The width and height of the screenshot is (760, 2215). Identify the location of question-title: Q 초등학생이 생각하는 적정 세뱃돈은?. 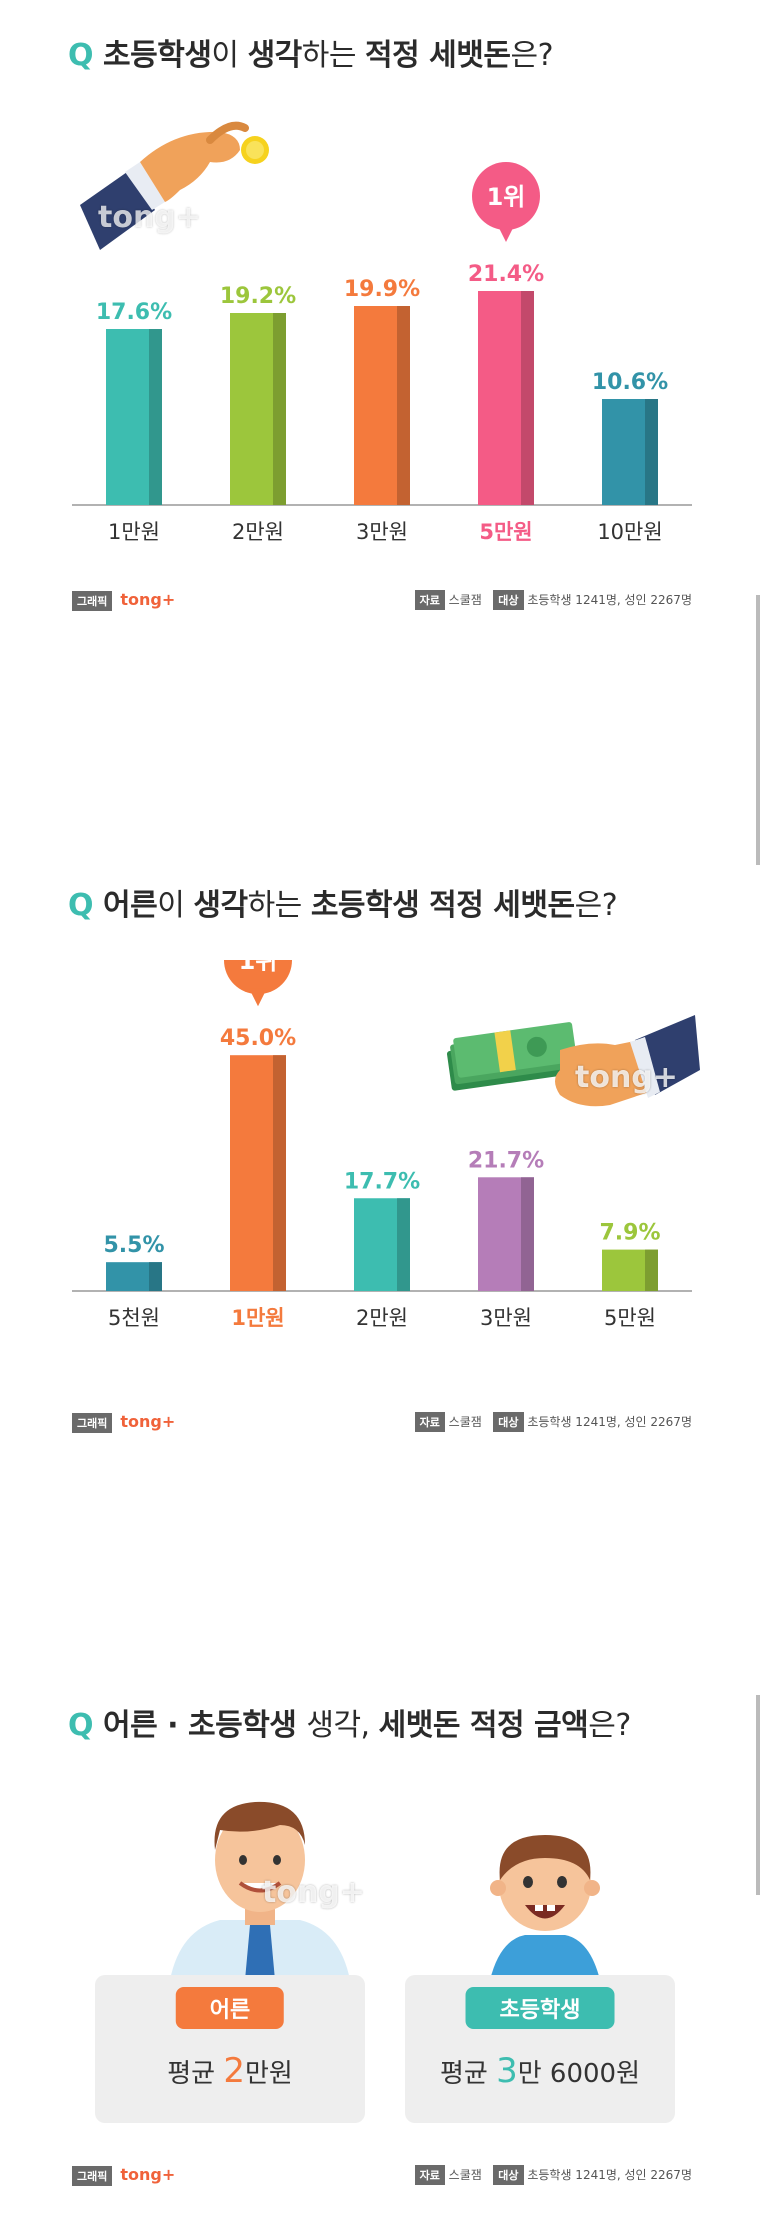
(310, 55).